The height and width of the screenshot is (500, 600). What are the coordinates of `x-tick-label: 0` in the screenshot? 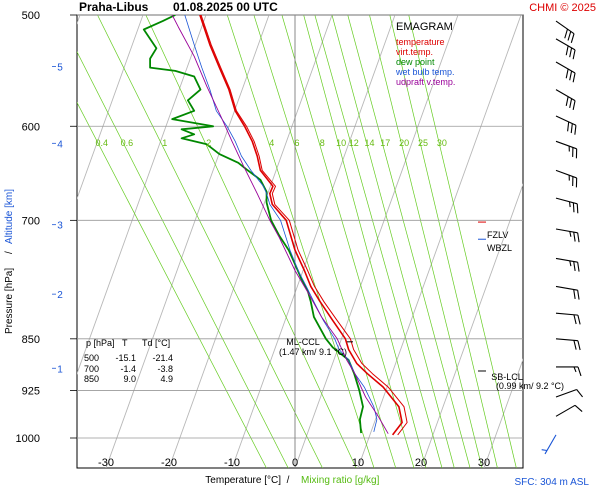 It's located at (295, 463).